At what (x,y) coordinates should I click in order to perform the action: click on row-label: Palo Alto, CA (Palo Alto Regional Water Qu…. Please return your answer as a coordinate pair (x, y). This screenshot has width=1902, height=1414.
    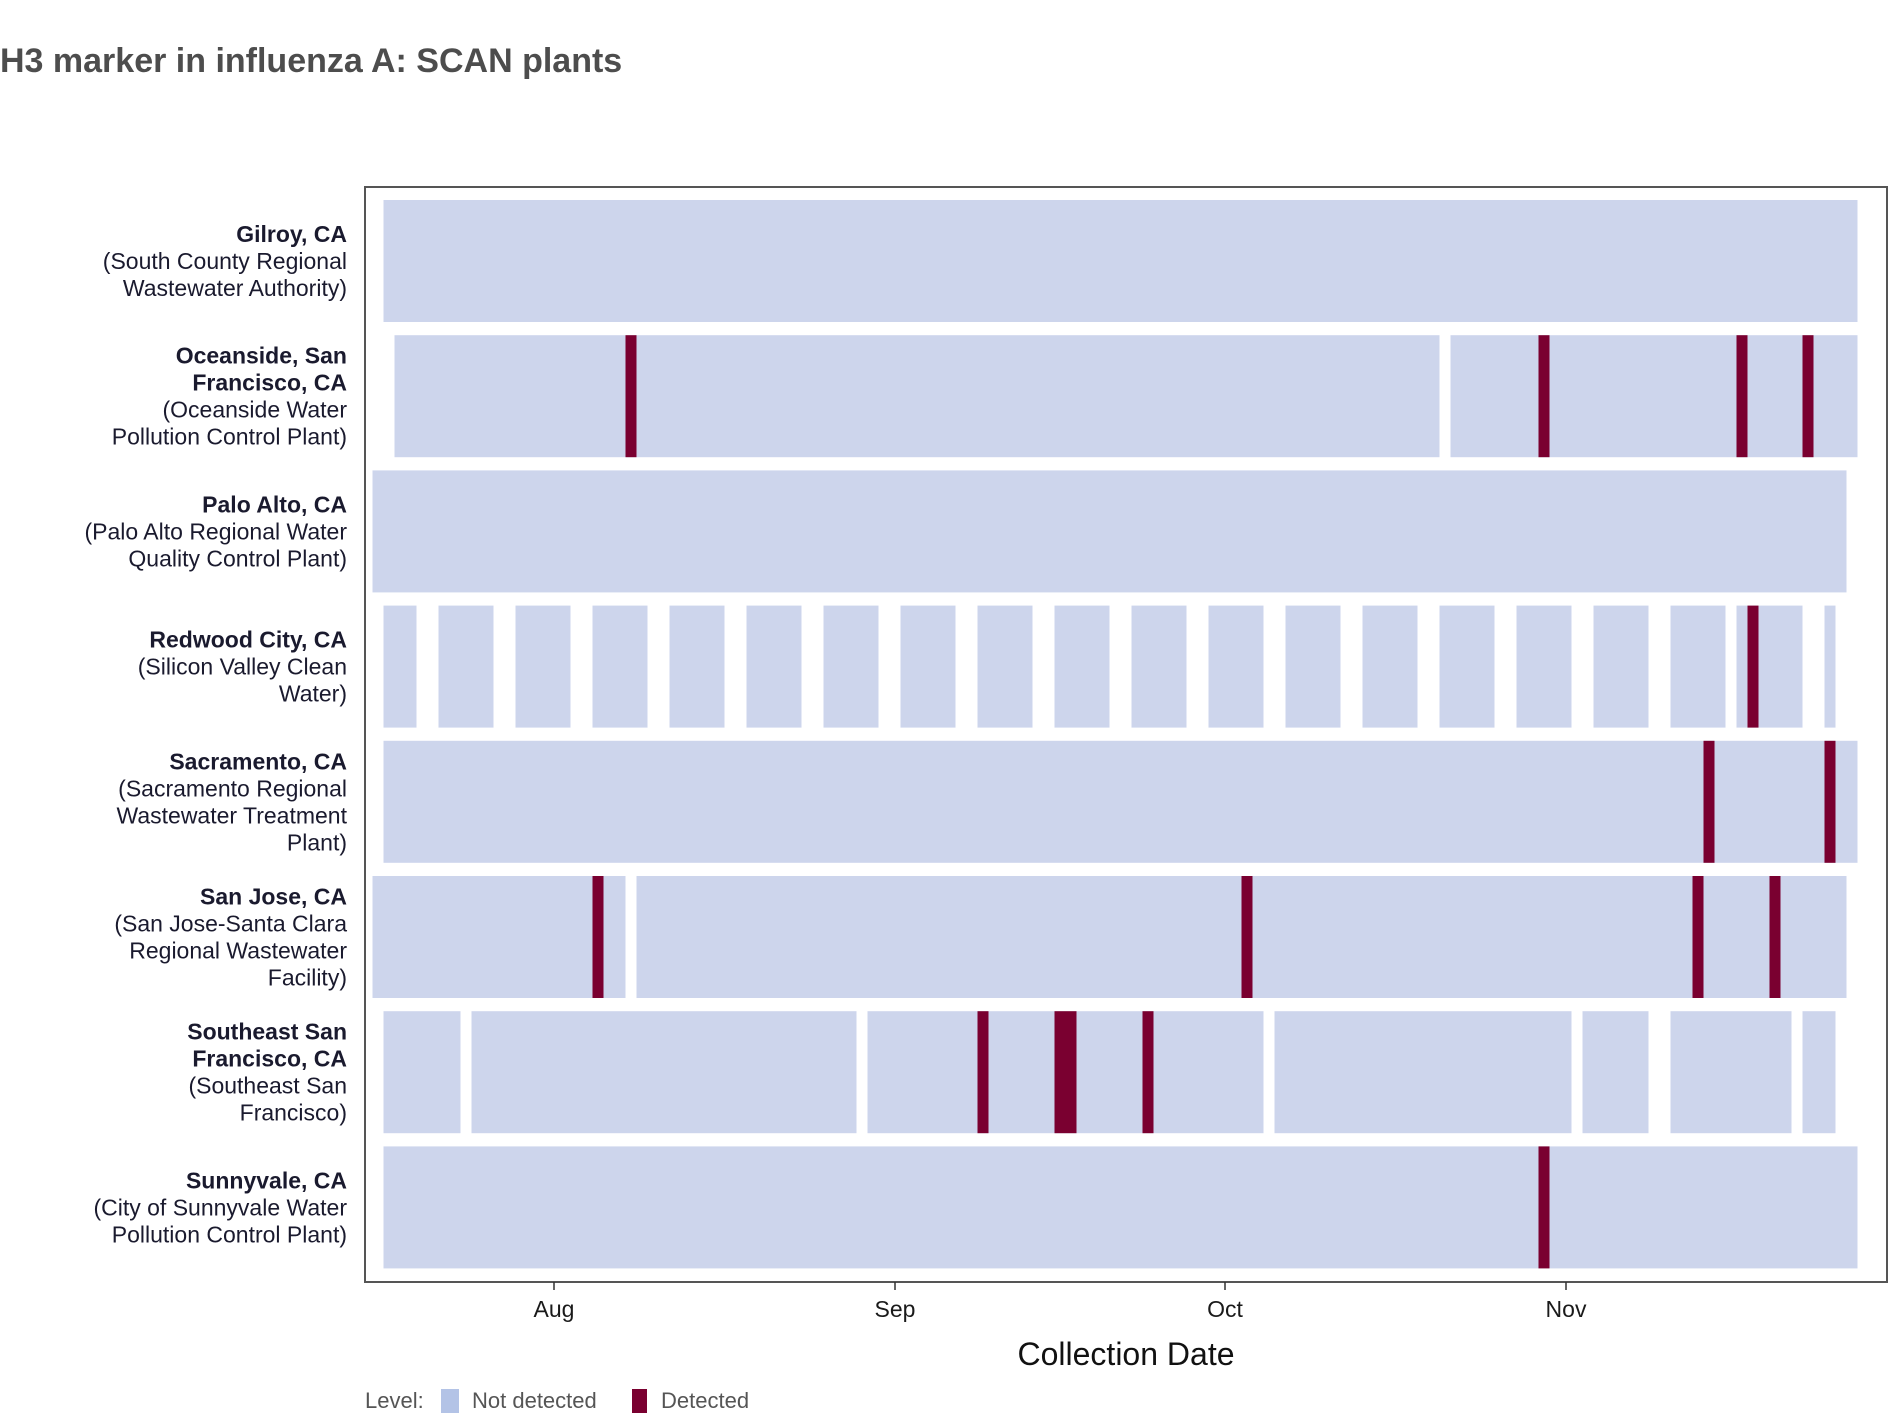
    Looking at the image, I should click on (215, 531).